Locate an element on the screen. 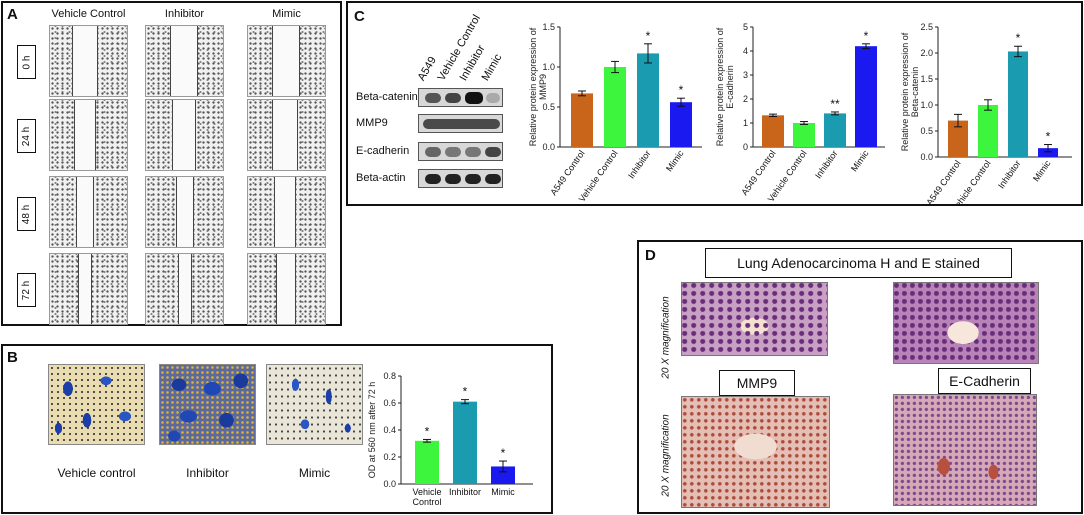  y-axis-label: OD at 560 nm after 72 h is located at coordinates (372, 430).